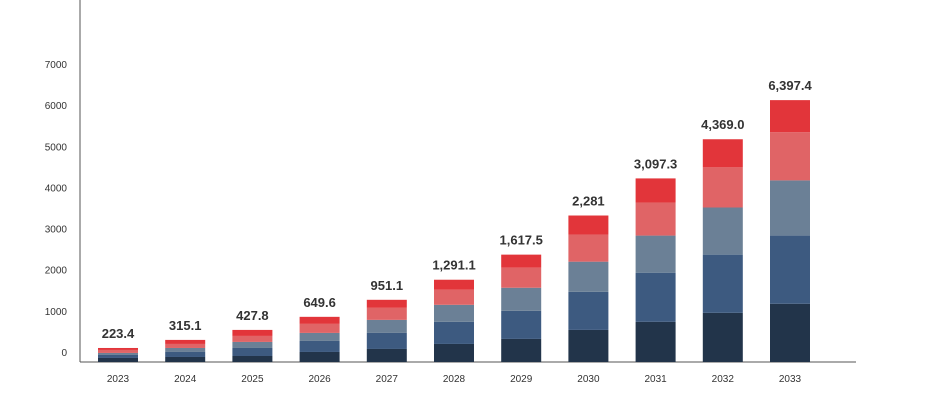 This screenshot has width=940, height=400. Describe the element at coordinates (252, 379) in the screenshot. I see `x-tick-label: 2025` at that location.